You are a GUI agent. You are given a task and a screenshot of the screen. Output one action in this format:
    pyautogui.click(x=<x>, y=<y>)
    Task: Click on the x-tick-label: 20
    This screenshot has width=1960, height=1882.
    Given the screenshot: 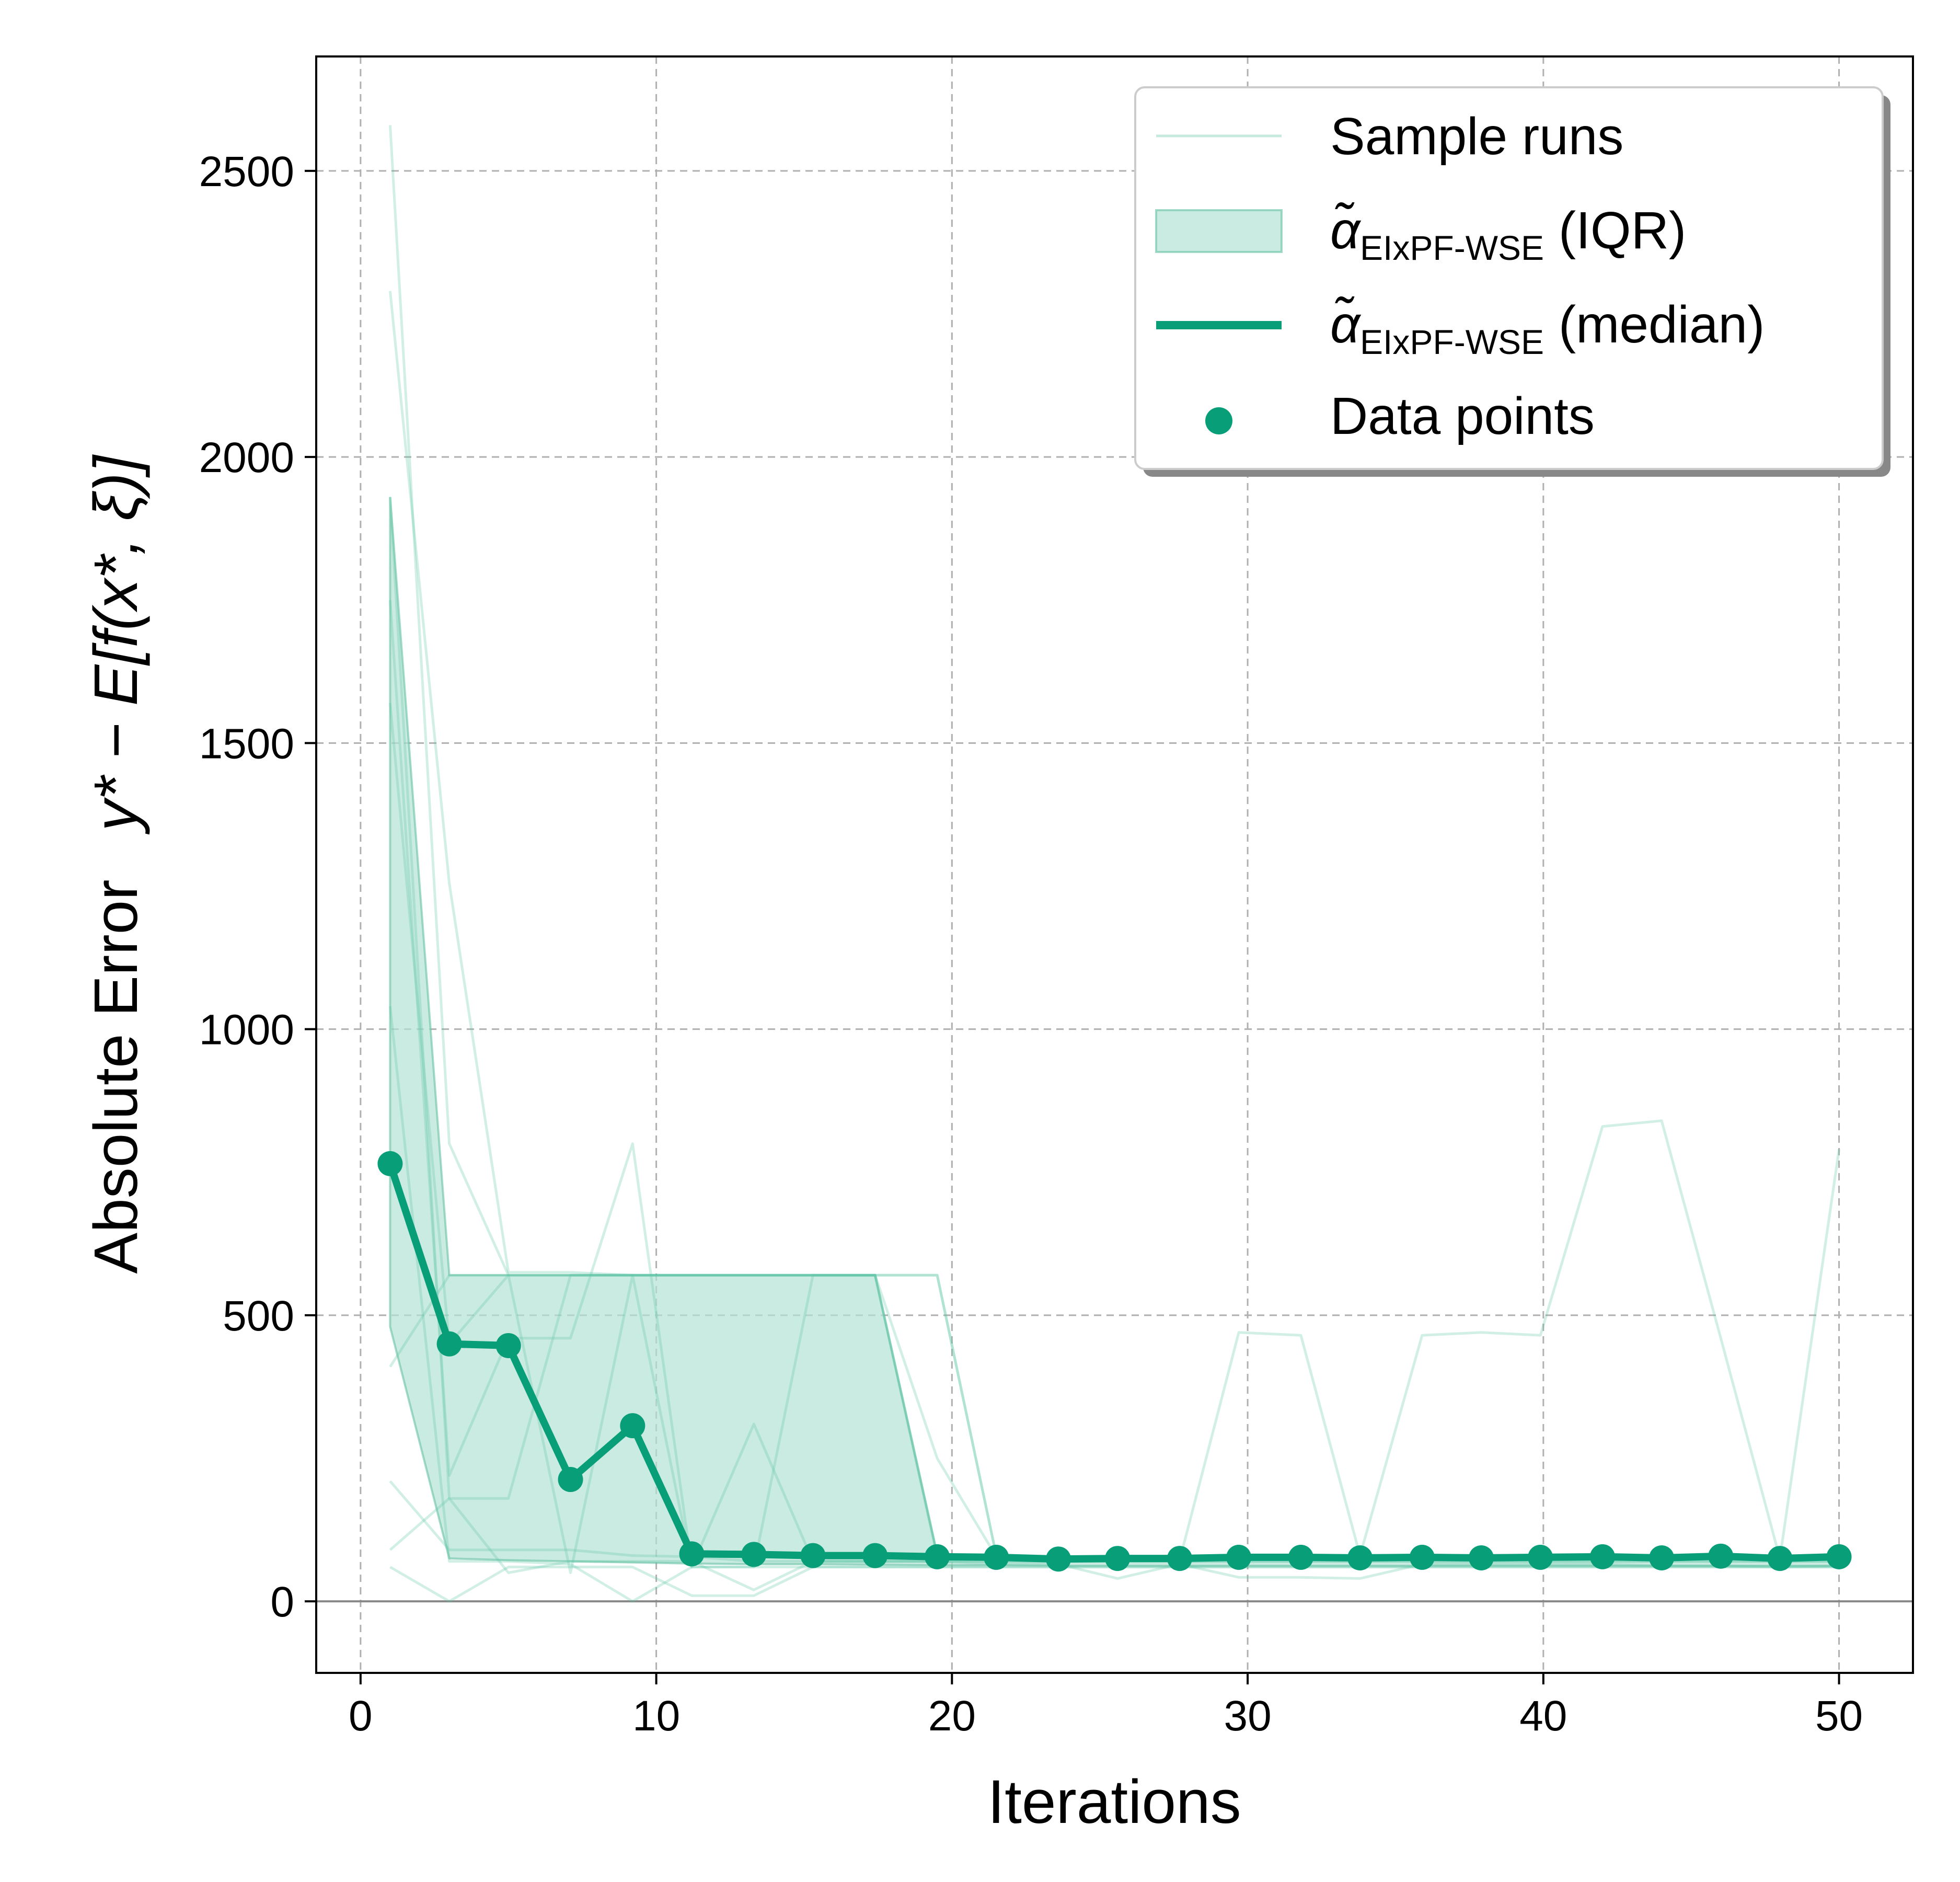 What is the action you would take?
    pyautogui.click(x=952, y=1716)
    